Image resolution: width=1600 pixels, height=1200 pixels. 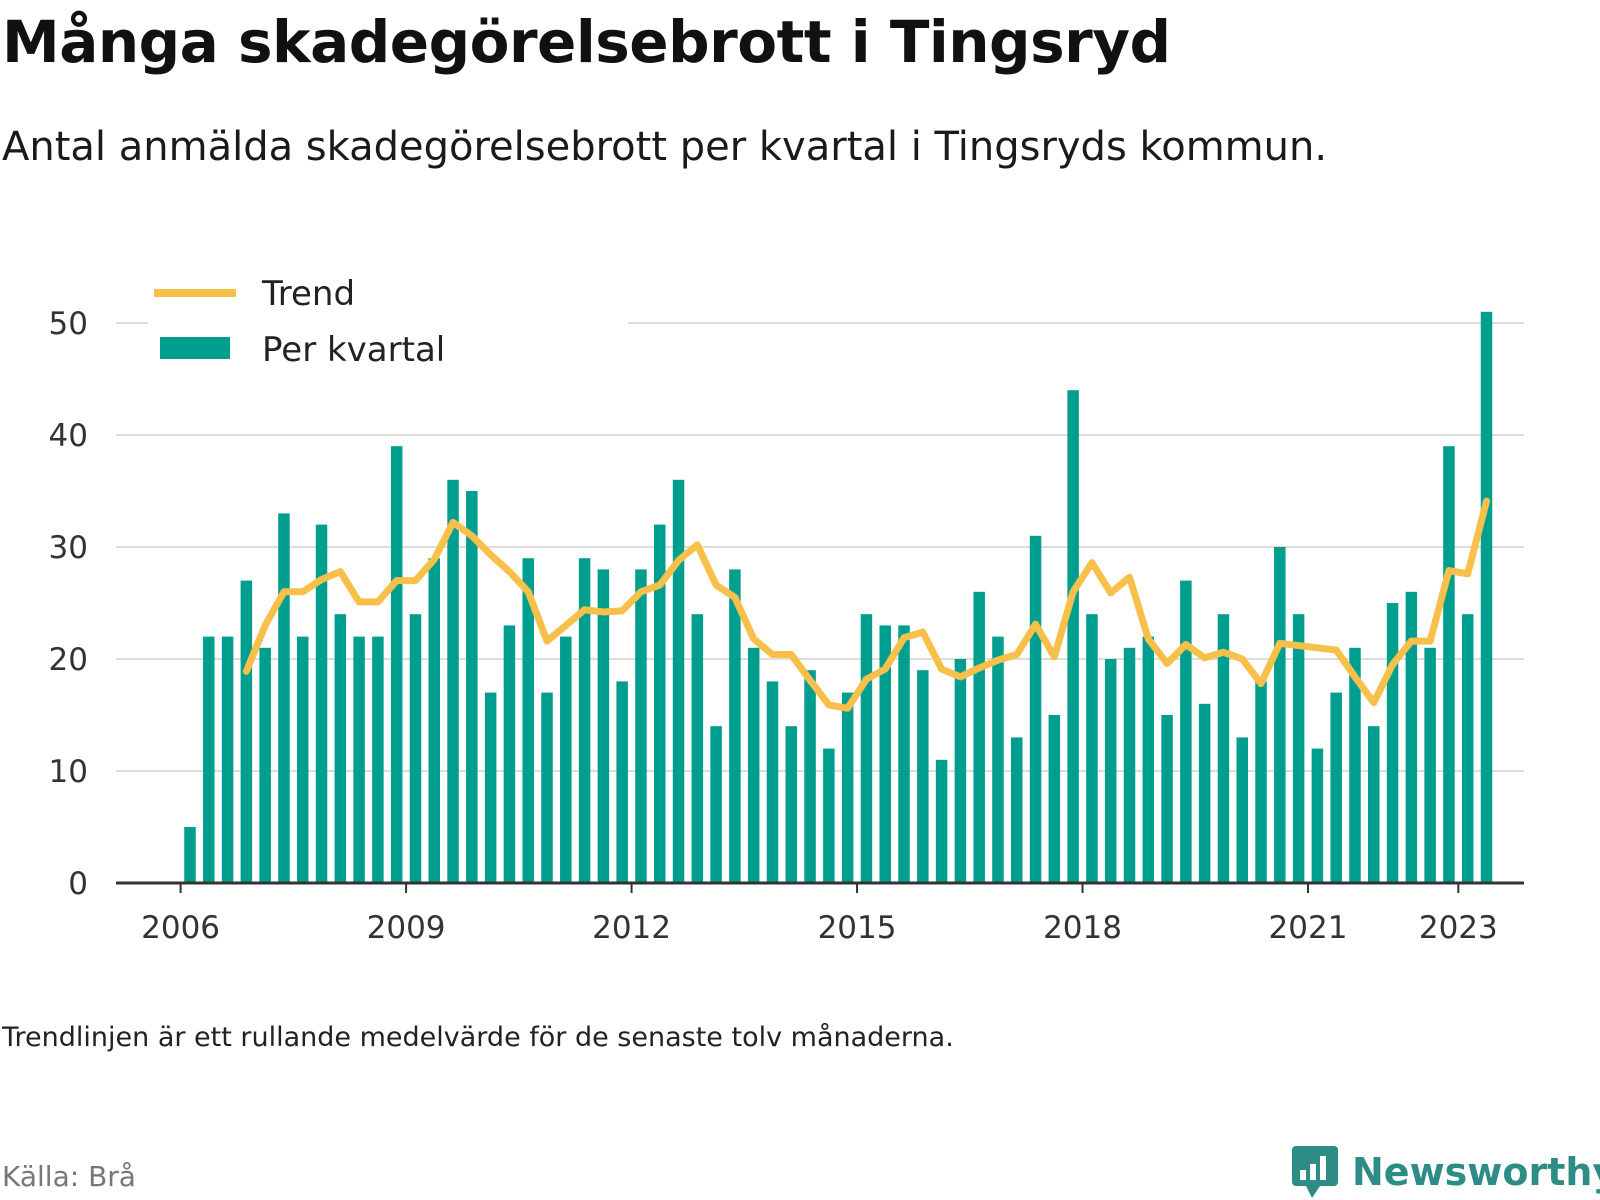 I want to click on legend-label-trend: Trend, so click(x=308, y=294).